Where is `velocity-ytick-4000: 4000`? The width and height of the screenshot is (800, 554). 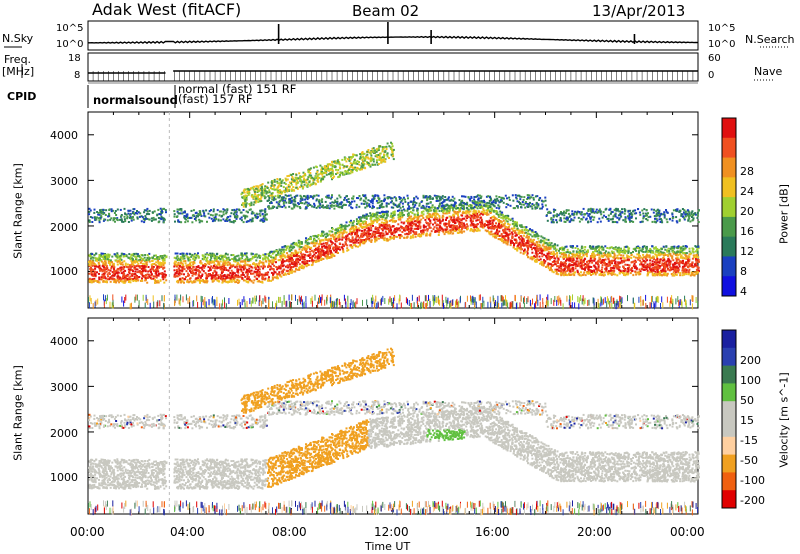 velocity-ytick-4000: 4000 is located at coordinates (64, 341).